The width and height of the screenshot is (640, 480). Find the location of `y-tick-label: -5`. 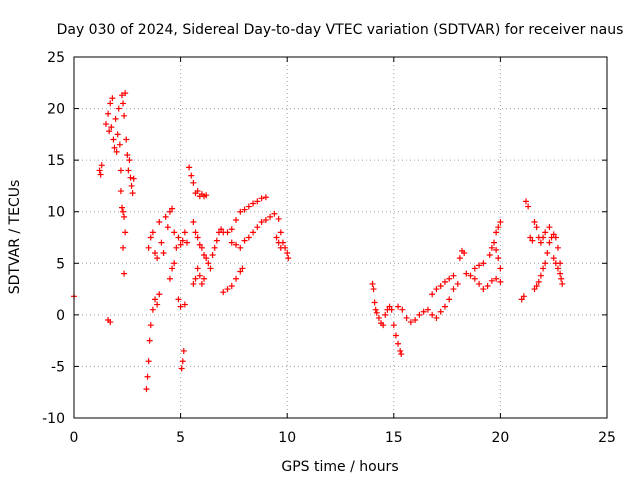

y-tick-label: -5 is located at coordinates (58, 367).